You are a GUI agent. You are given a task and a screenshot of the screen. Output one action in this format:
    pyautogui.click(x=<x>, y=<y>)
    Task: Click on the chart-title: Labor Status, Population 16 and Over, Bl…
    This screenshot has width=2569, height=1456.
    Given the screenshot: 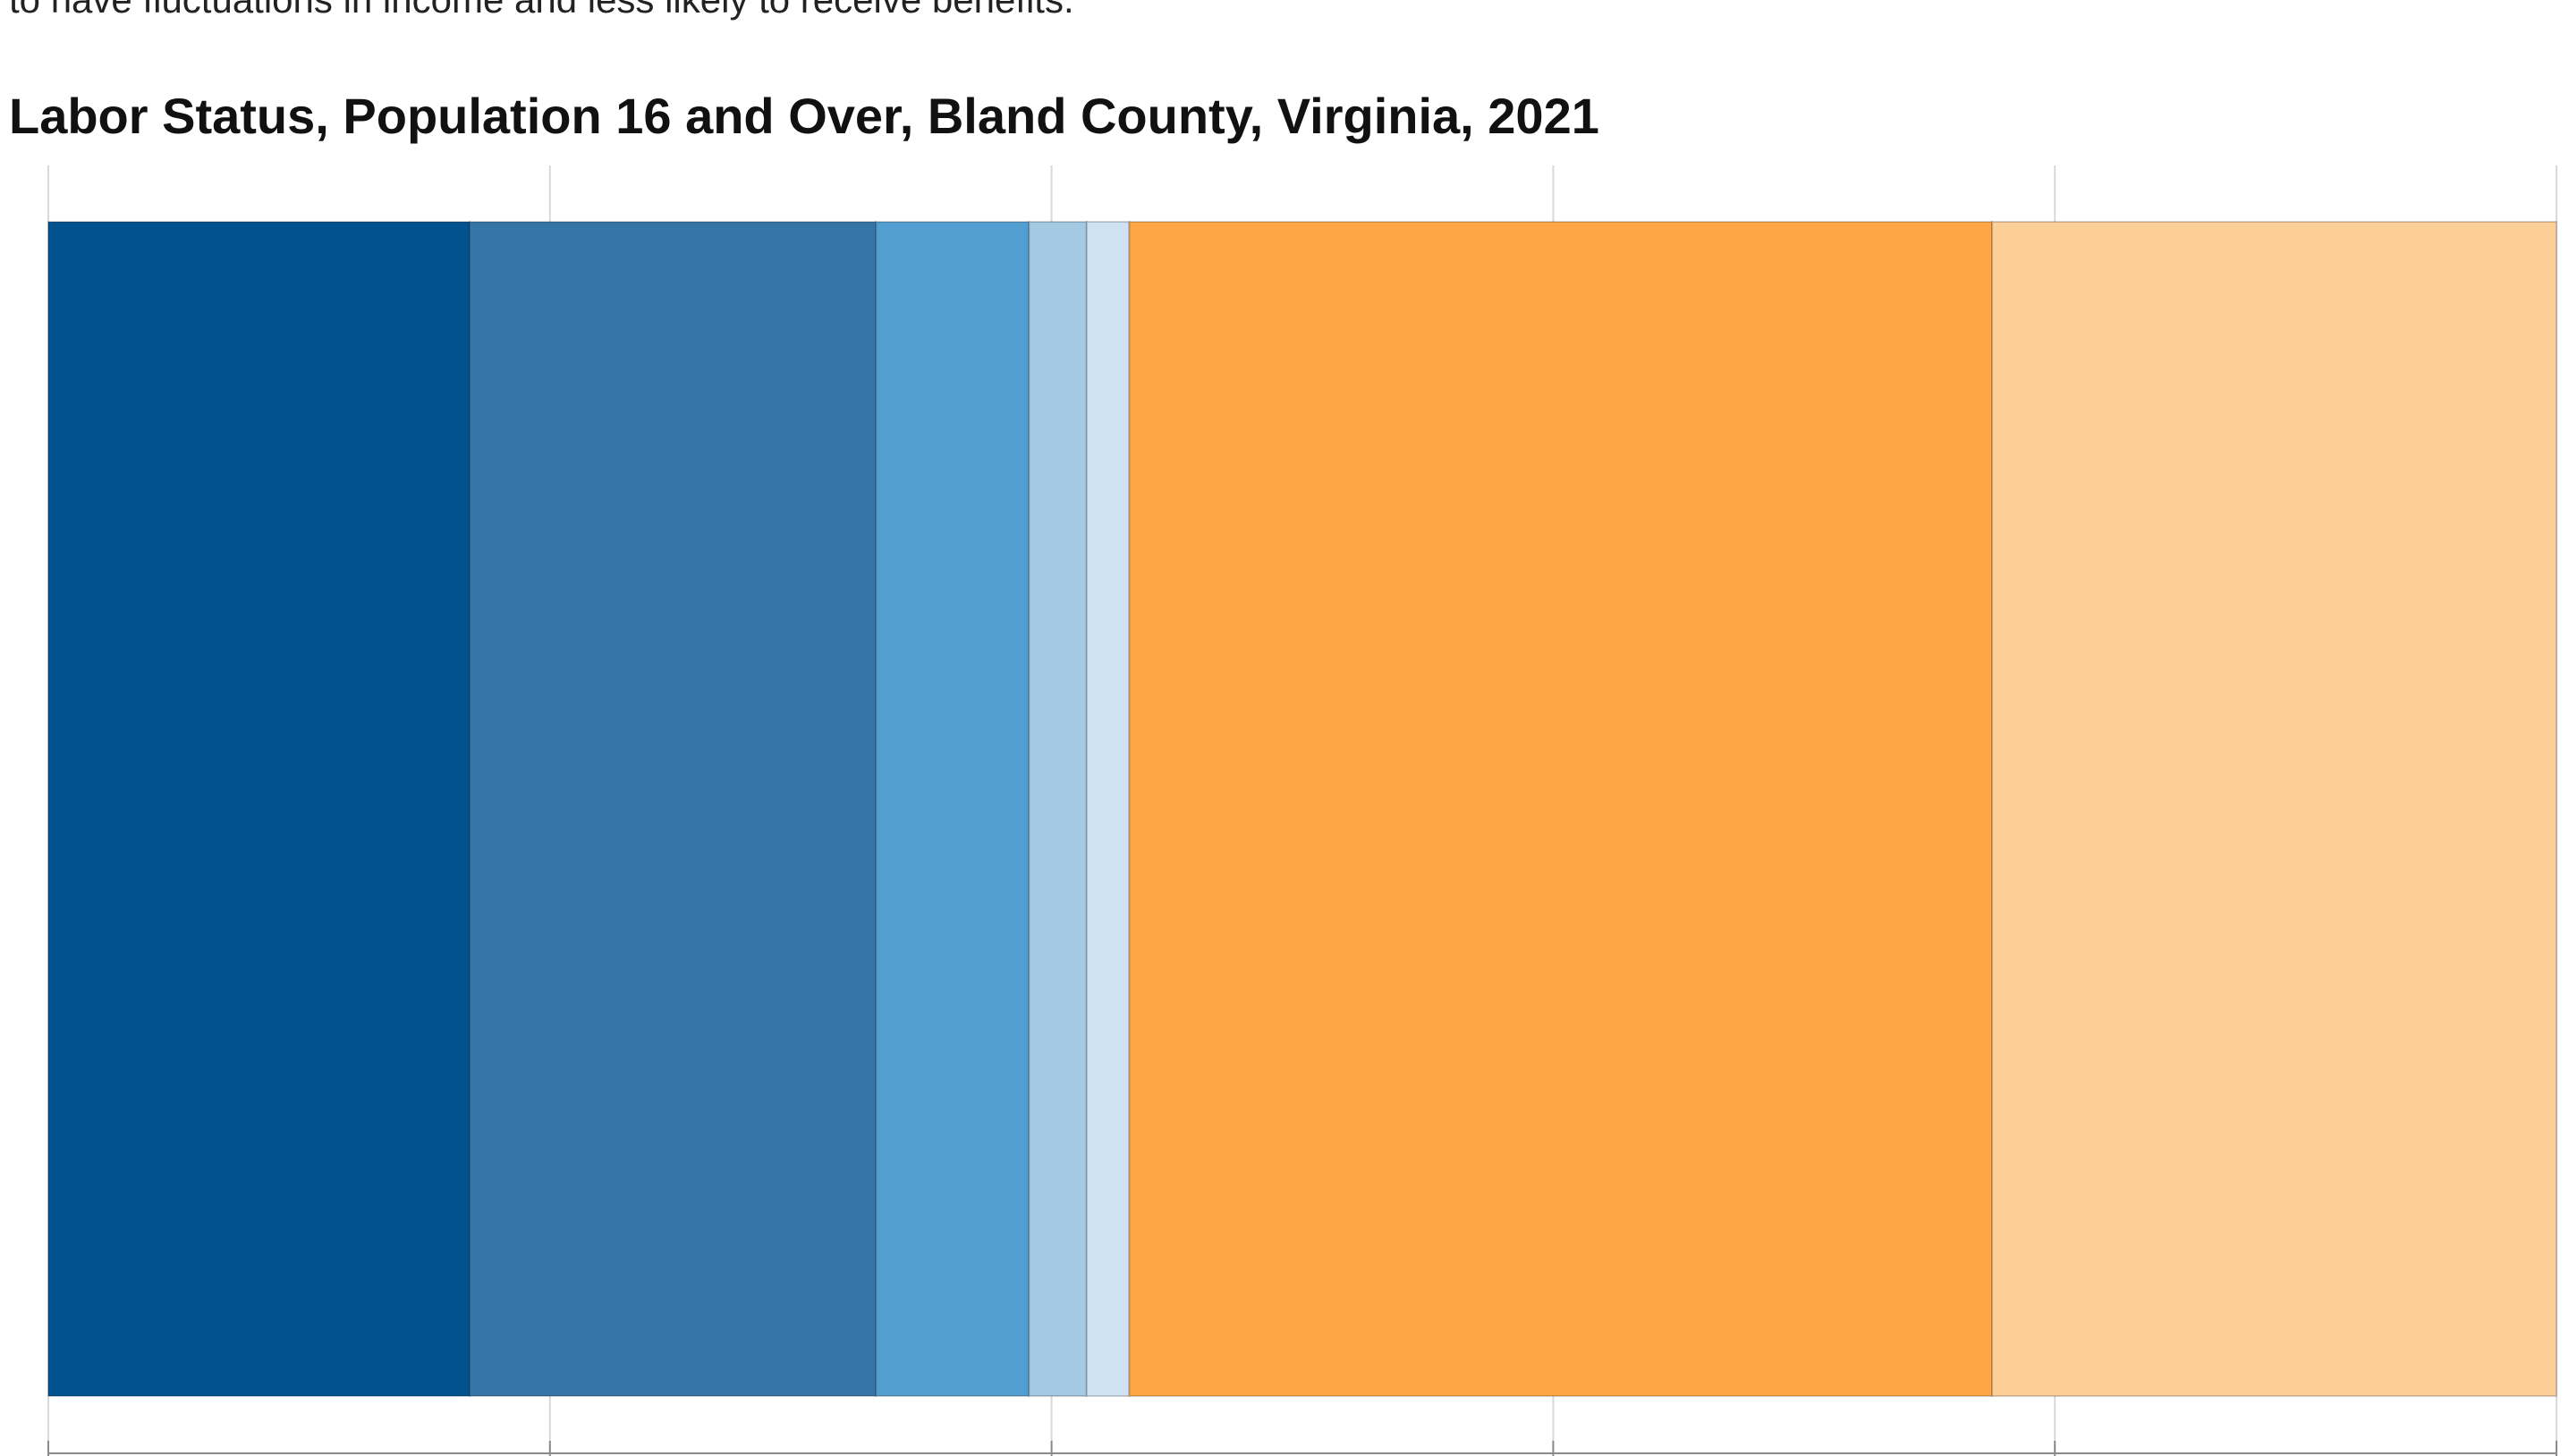 What is the action you would take?
    pyautogui.click(x=804, y=116)
    